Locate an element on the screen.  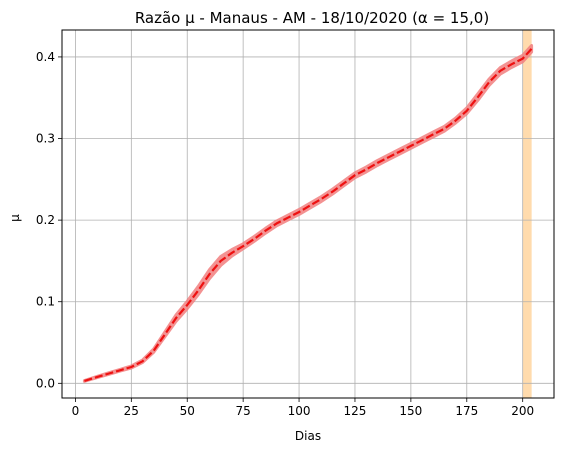
shaded-region-layer is located at coordinates (527, 214).